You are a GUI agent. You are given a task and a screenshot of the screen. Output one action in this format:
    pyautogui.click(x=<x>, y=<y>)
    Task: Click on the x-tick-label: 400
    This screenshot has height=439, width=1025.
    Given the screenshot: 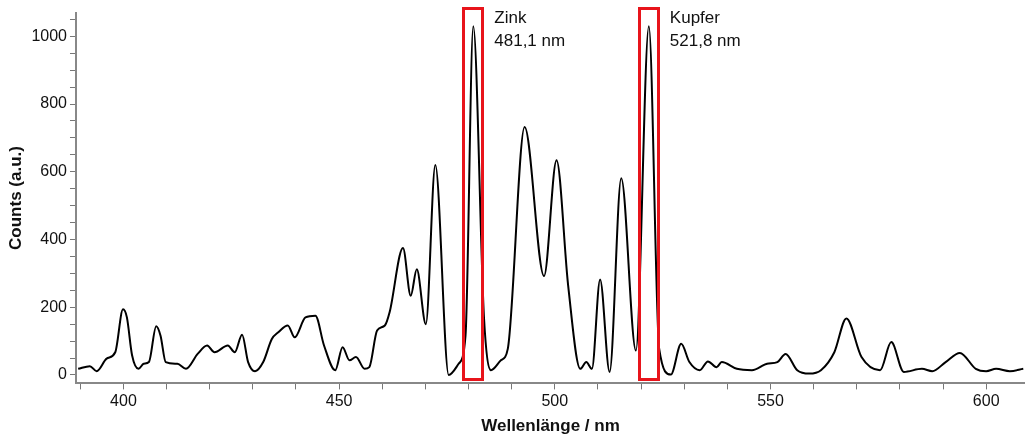 What is the action you would take?
    pyautogui.click(x=123, y=401)
    